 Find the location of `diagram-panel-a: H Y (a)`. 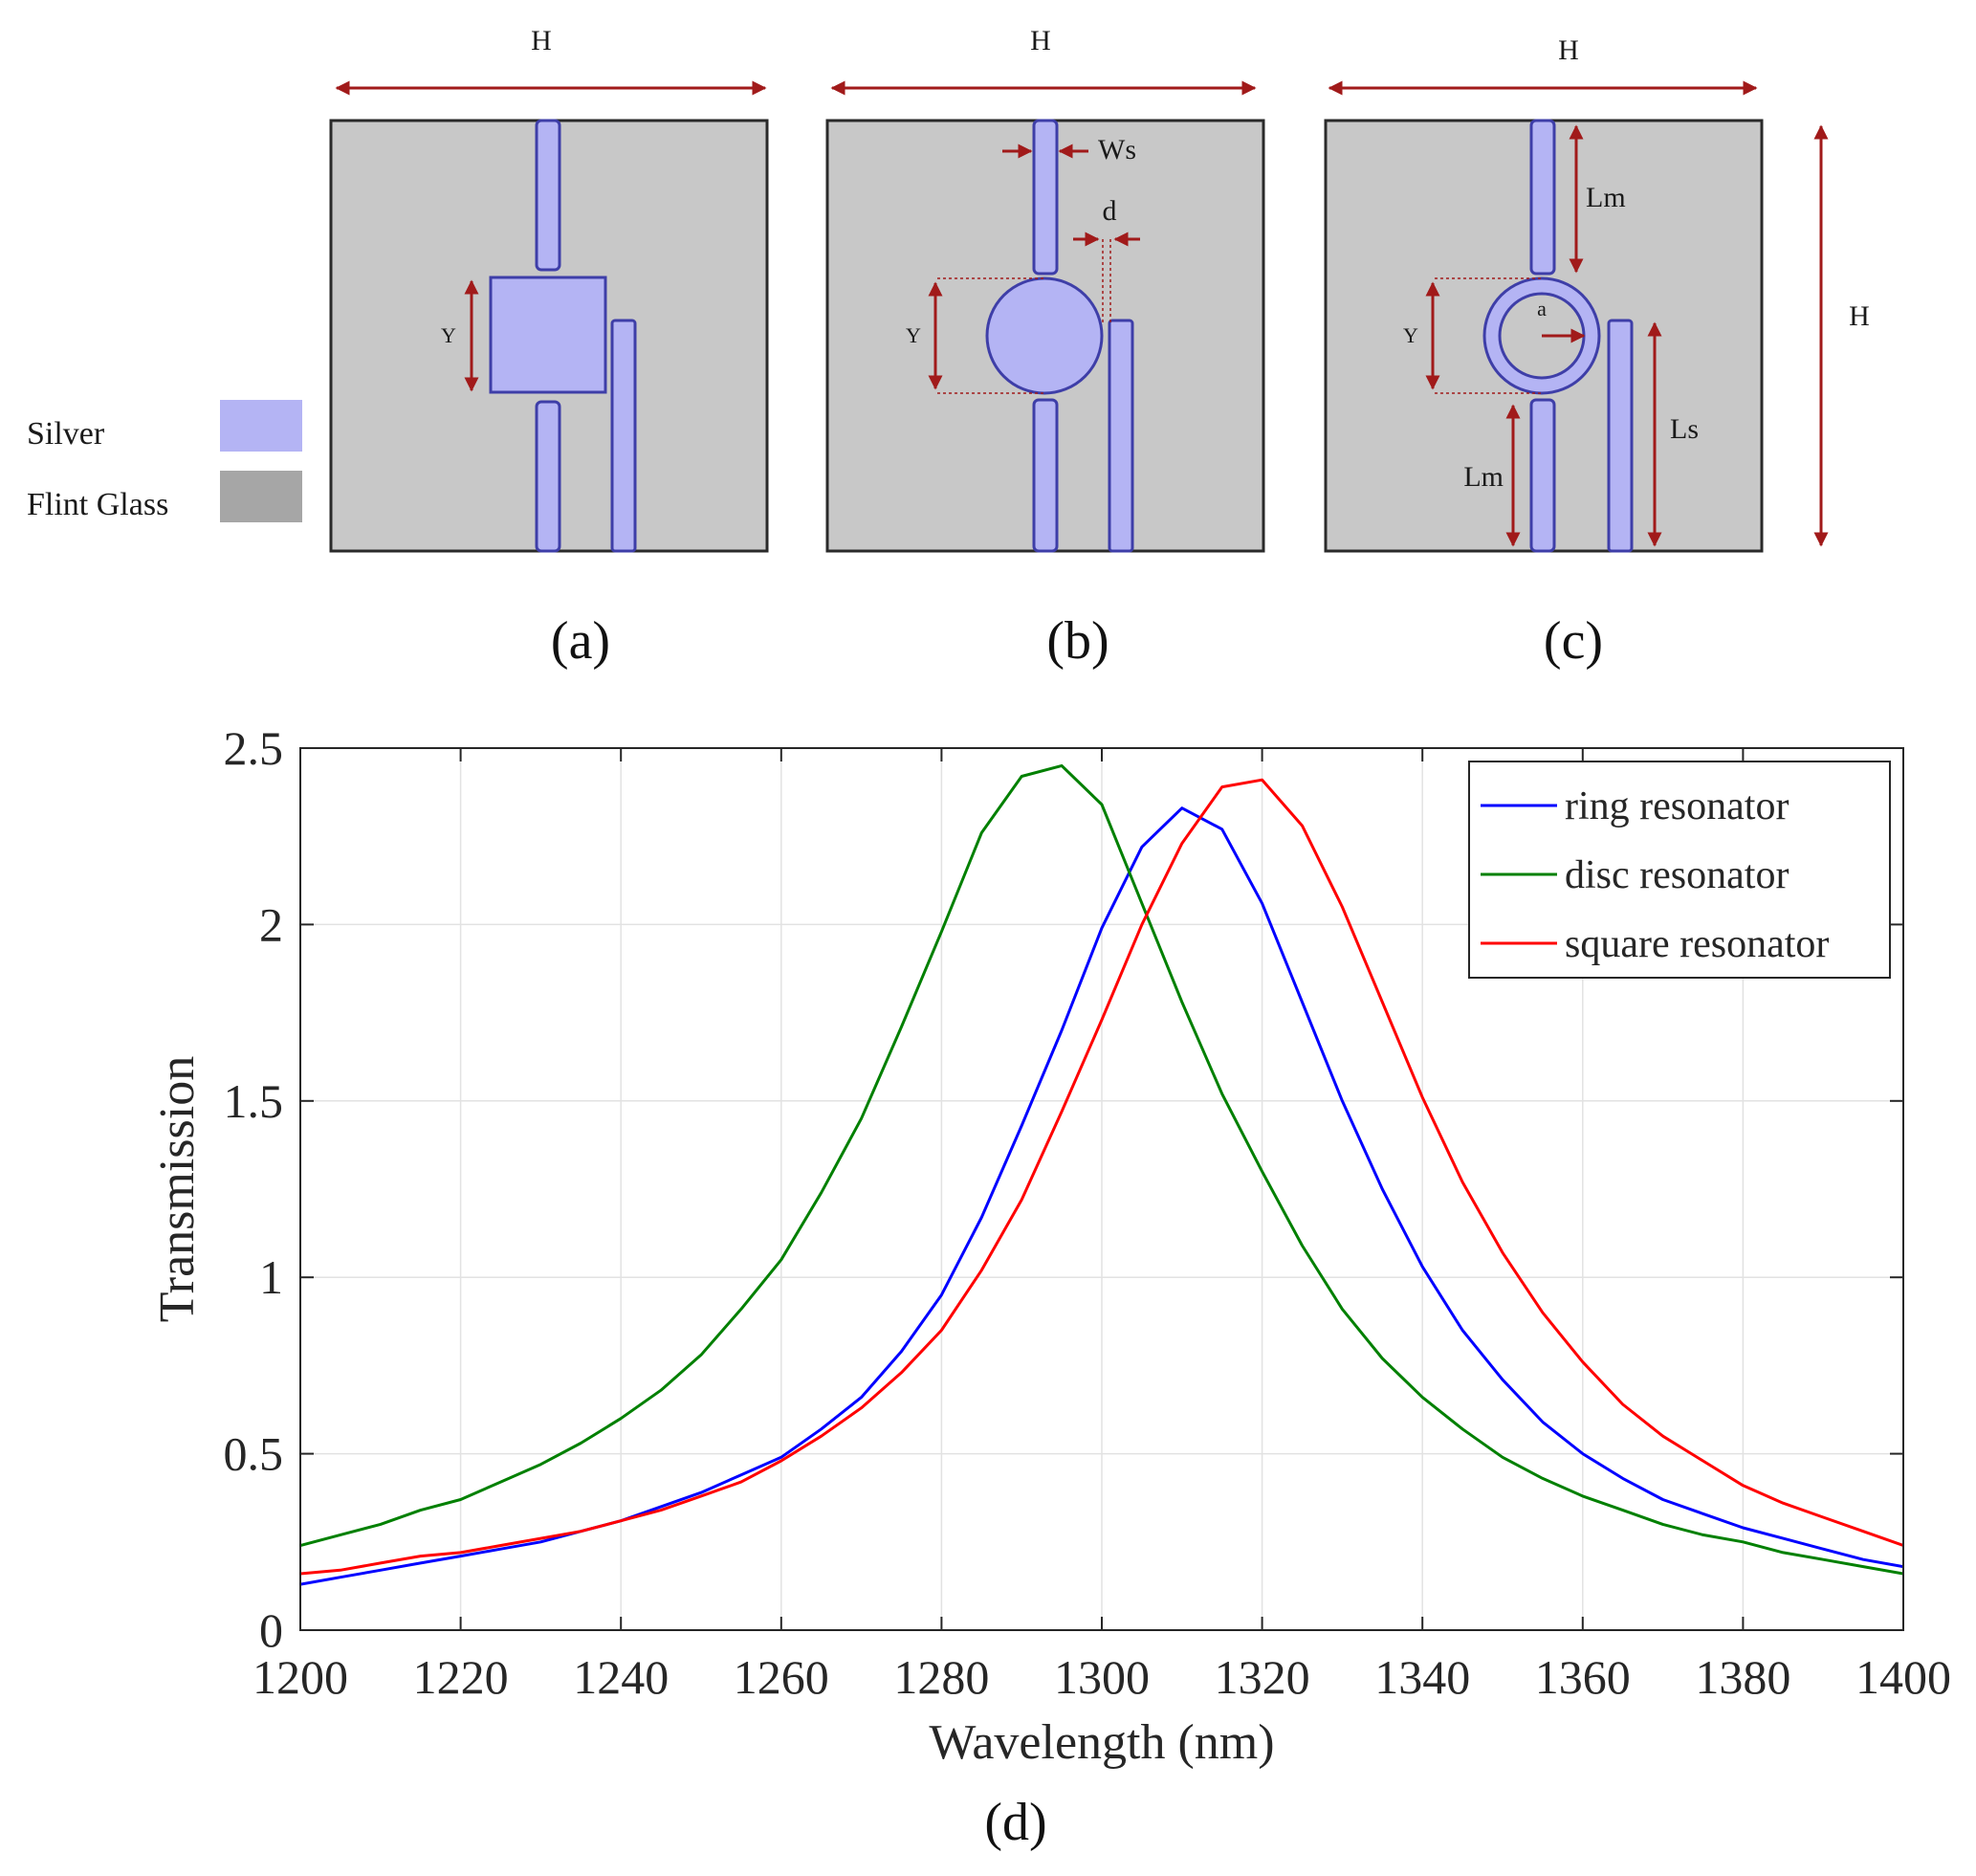

diagram-panel-a: H Y (a) is located at coordinates (549, 348).